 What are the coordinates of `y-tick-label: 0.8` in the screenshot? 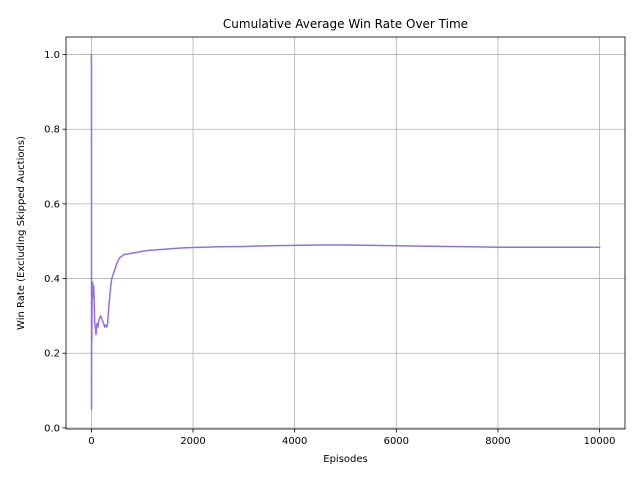 It's located at (52, 130).